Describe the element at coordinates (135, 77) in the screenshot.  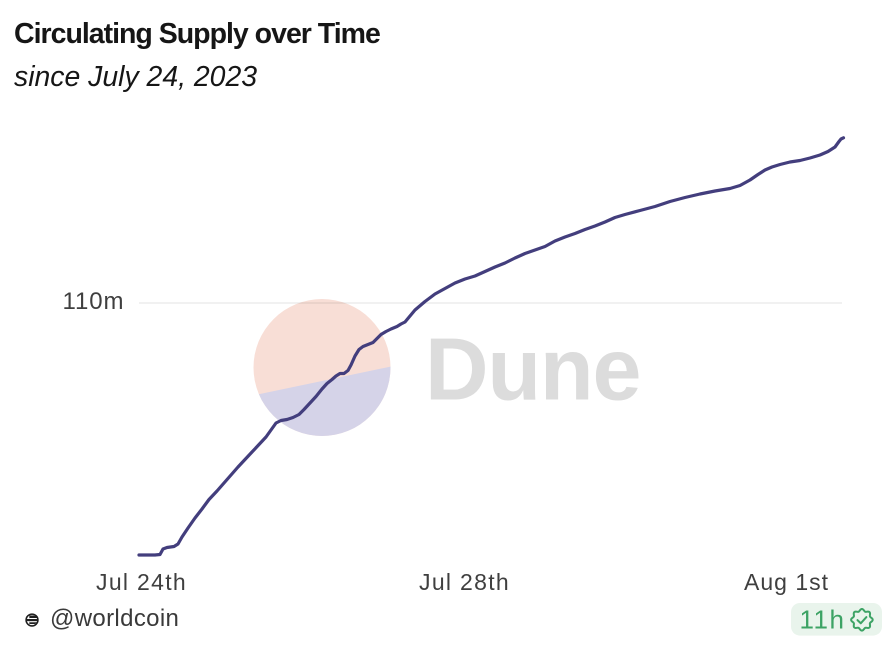
I see `svg-text: since July 24, 2023` at that location.